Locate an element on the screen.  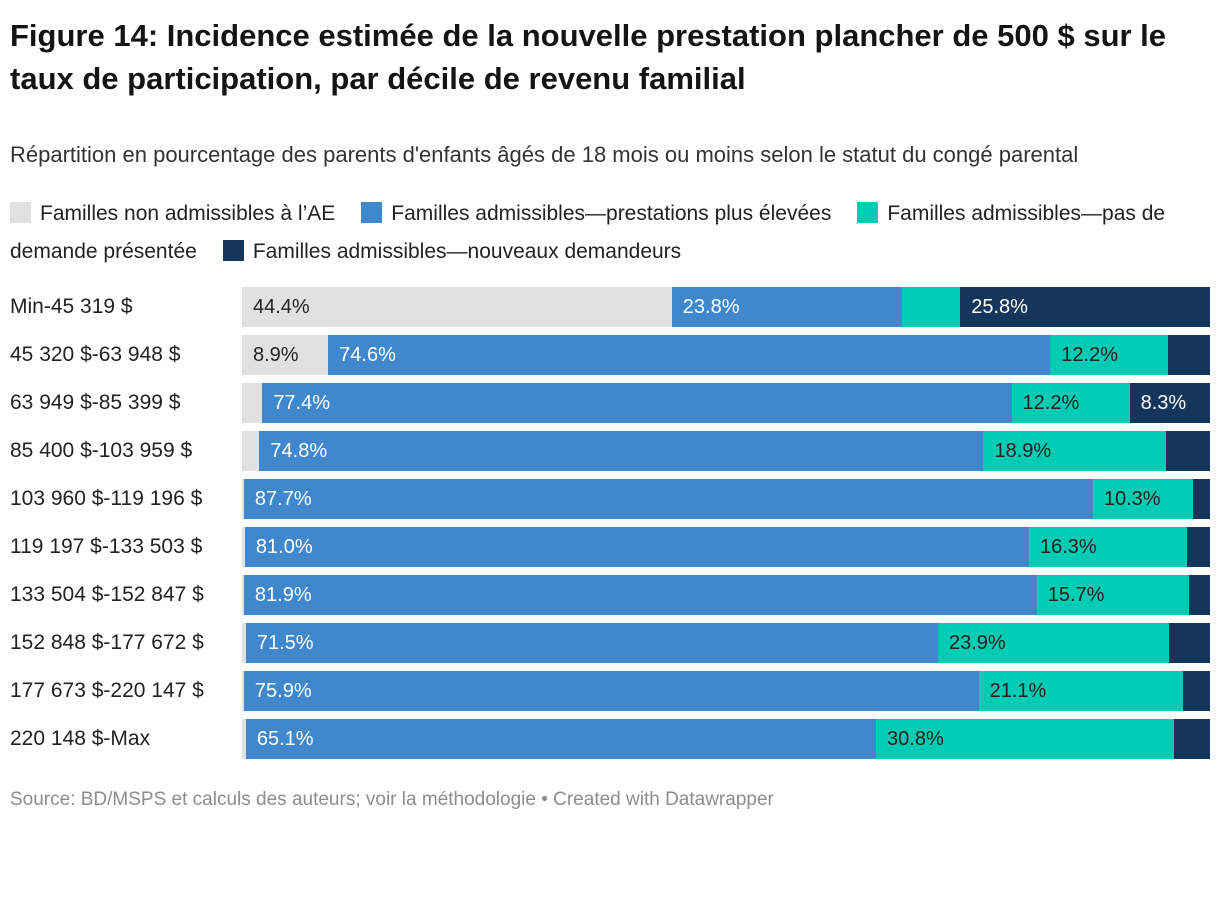
segment-label: 87.7% is located at coordinates (283, 498).